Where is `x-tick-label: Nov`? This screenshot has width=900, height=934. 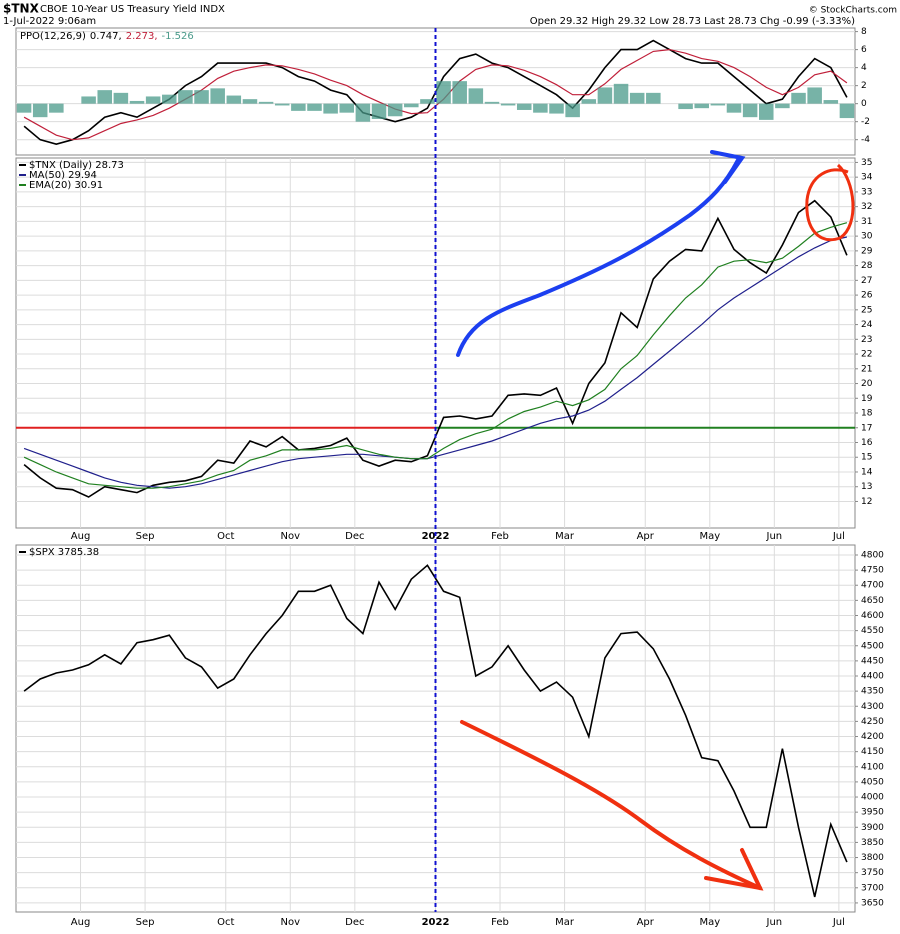 x-tick-label: Nov is located at coordinates (291, 536).